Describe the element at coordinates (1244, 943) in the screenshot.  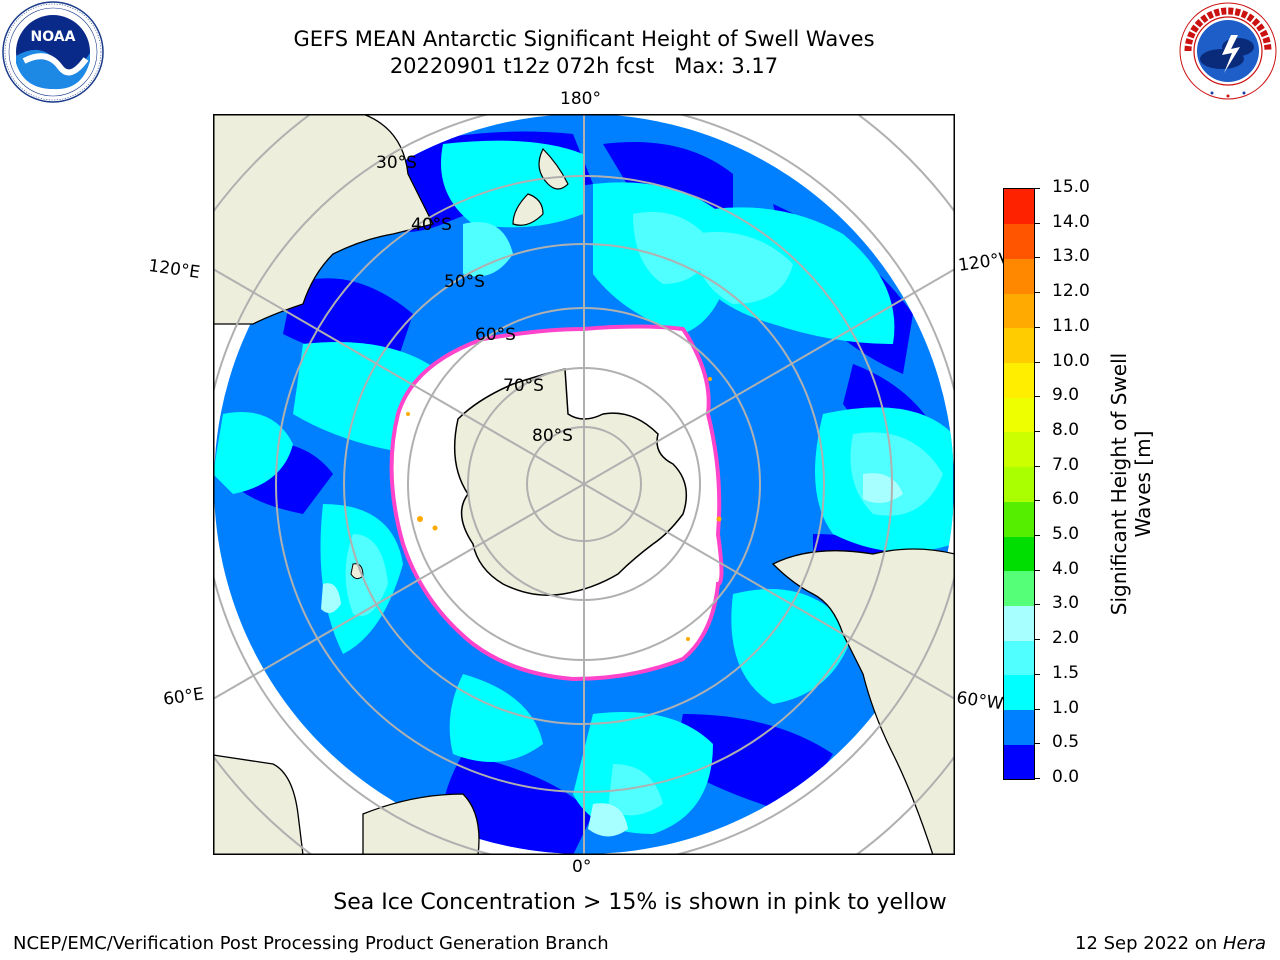
I see `footer-machine: Hera` at that location.